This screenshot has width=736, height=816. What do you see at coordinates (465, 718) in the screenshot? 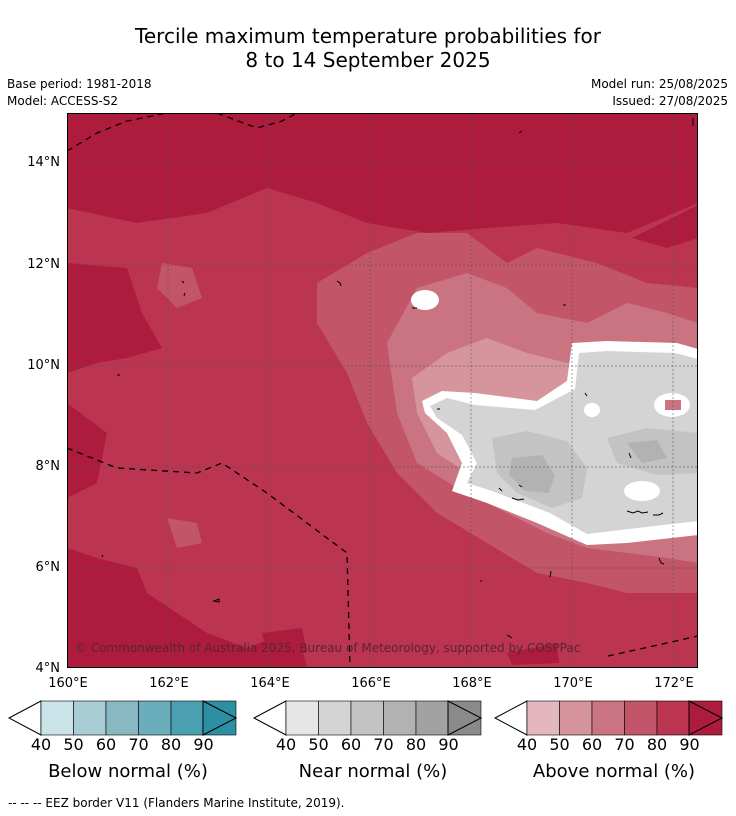
I see `near-normal-over-extension` at bounding box center [465, 718].